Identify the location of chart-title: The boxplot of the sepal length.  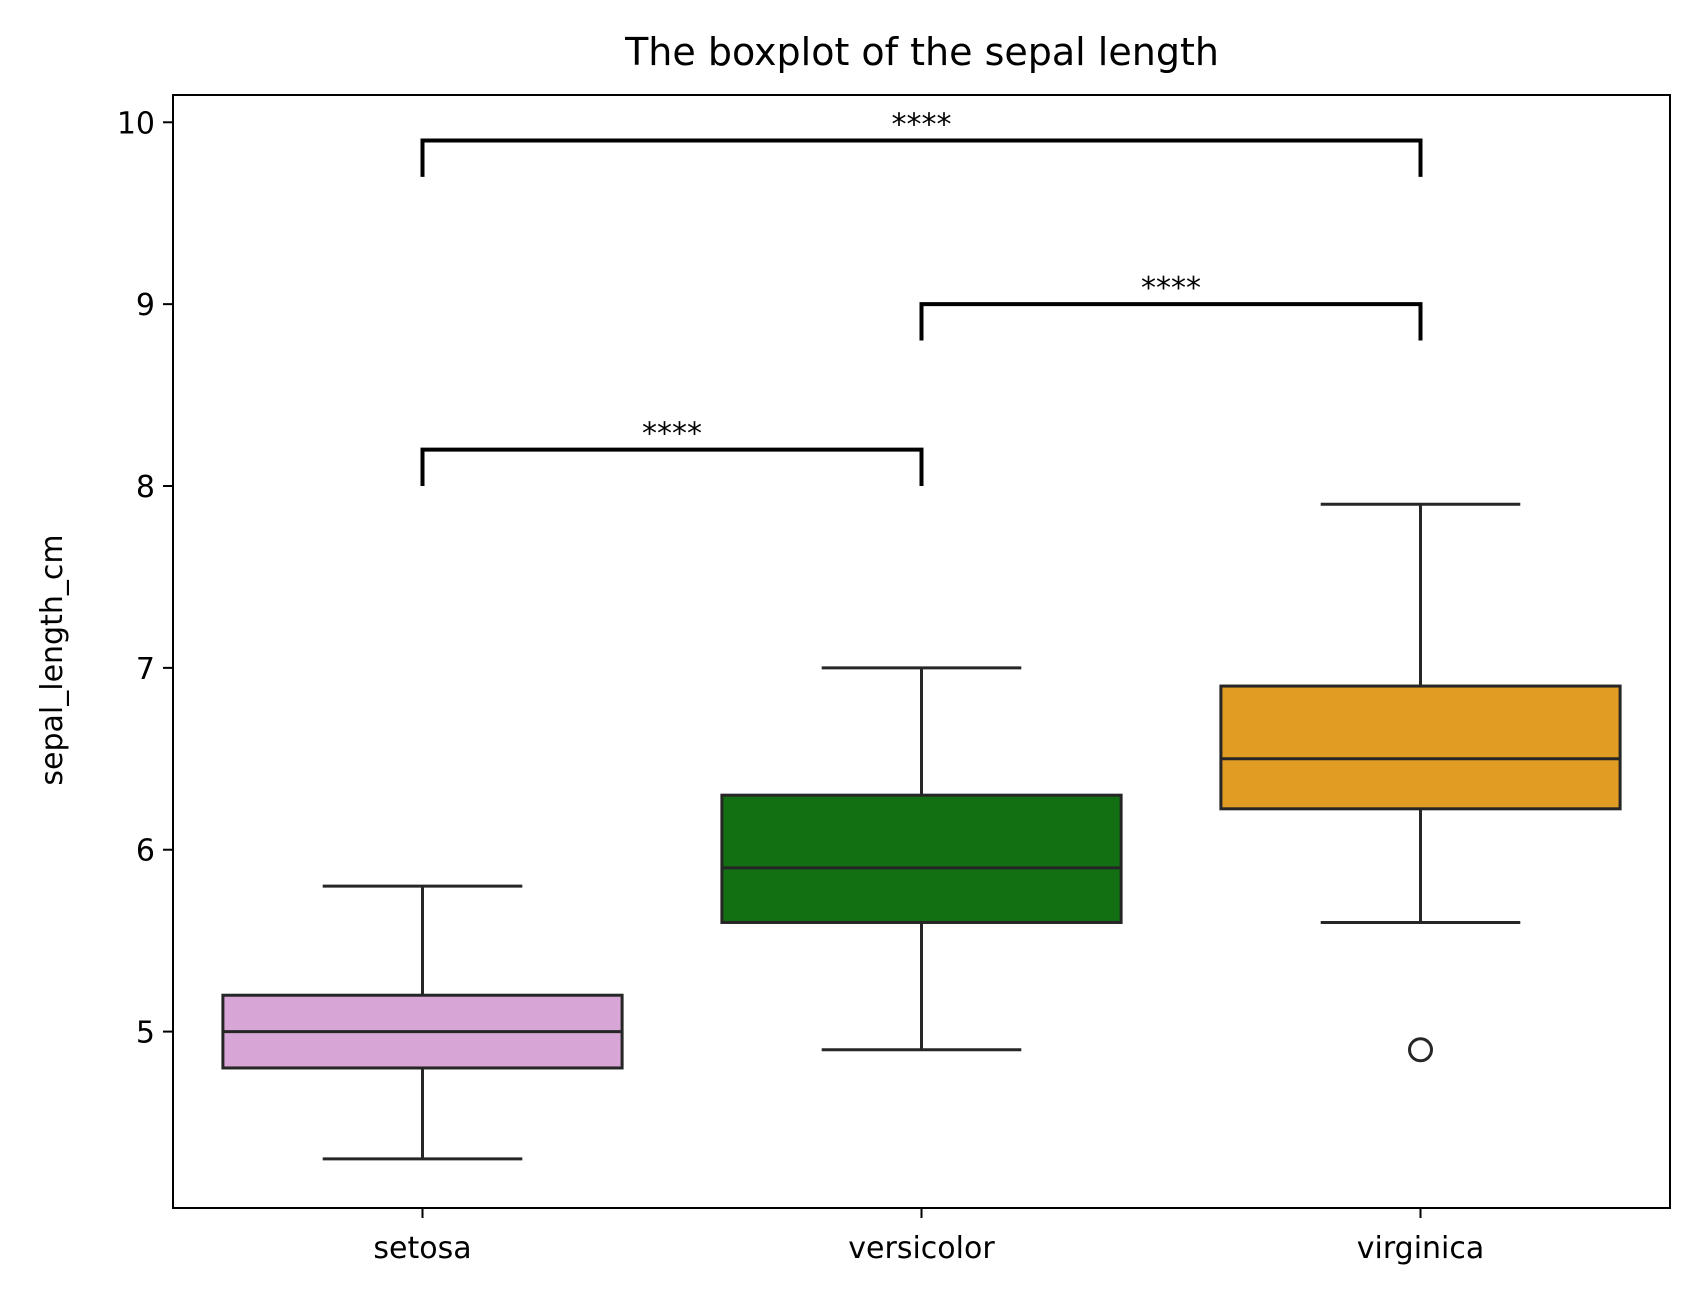
(921, 52).